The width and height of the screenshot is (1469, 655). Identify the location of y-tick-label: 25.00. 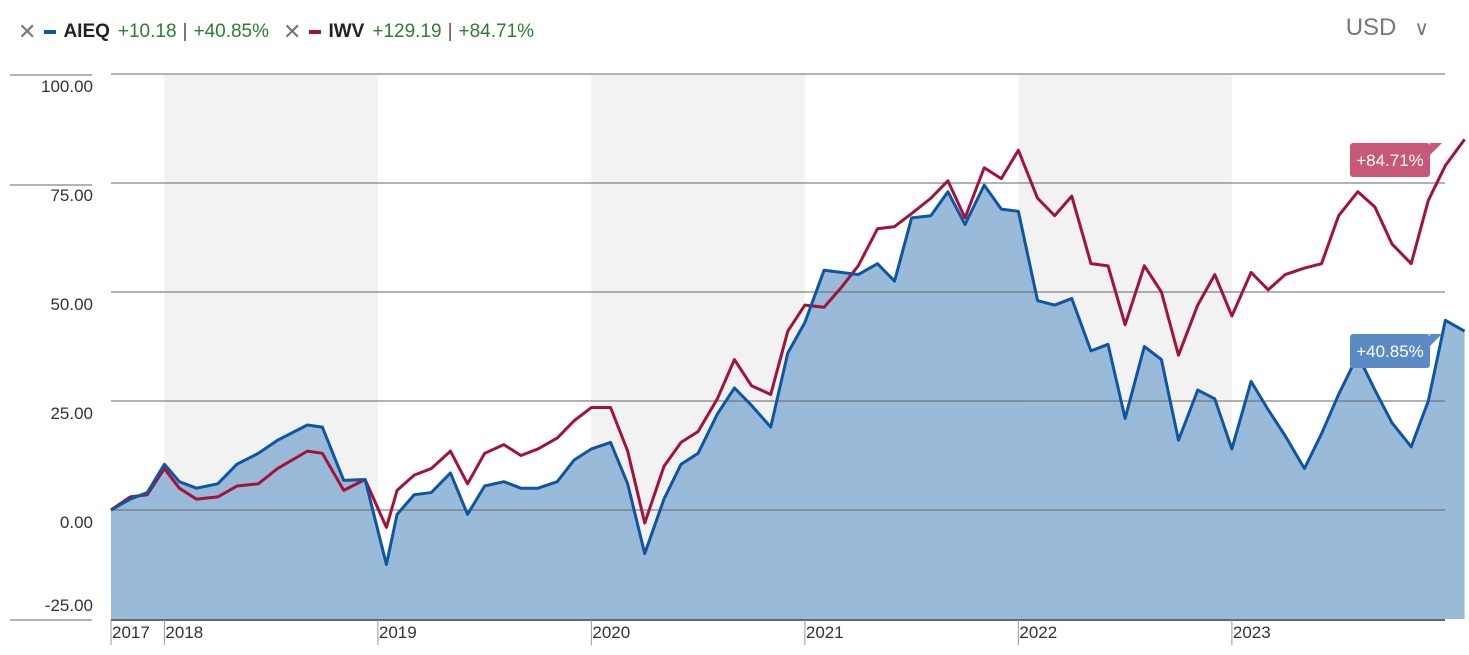
(71, 413).